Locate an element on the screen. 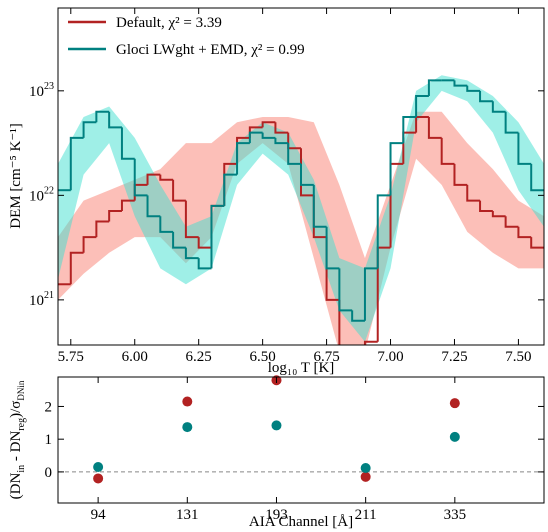  x-tick-label: 7.00 is located at coordinates (390, 357).